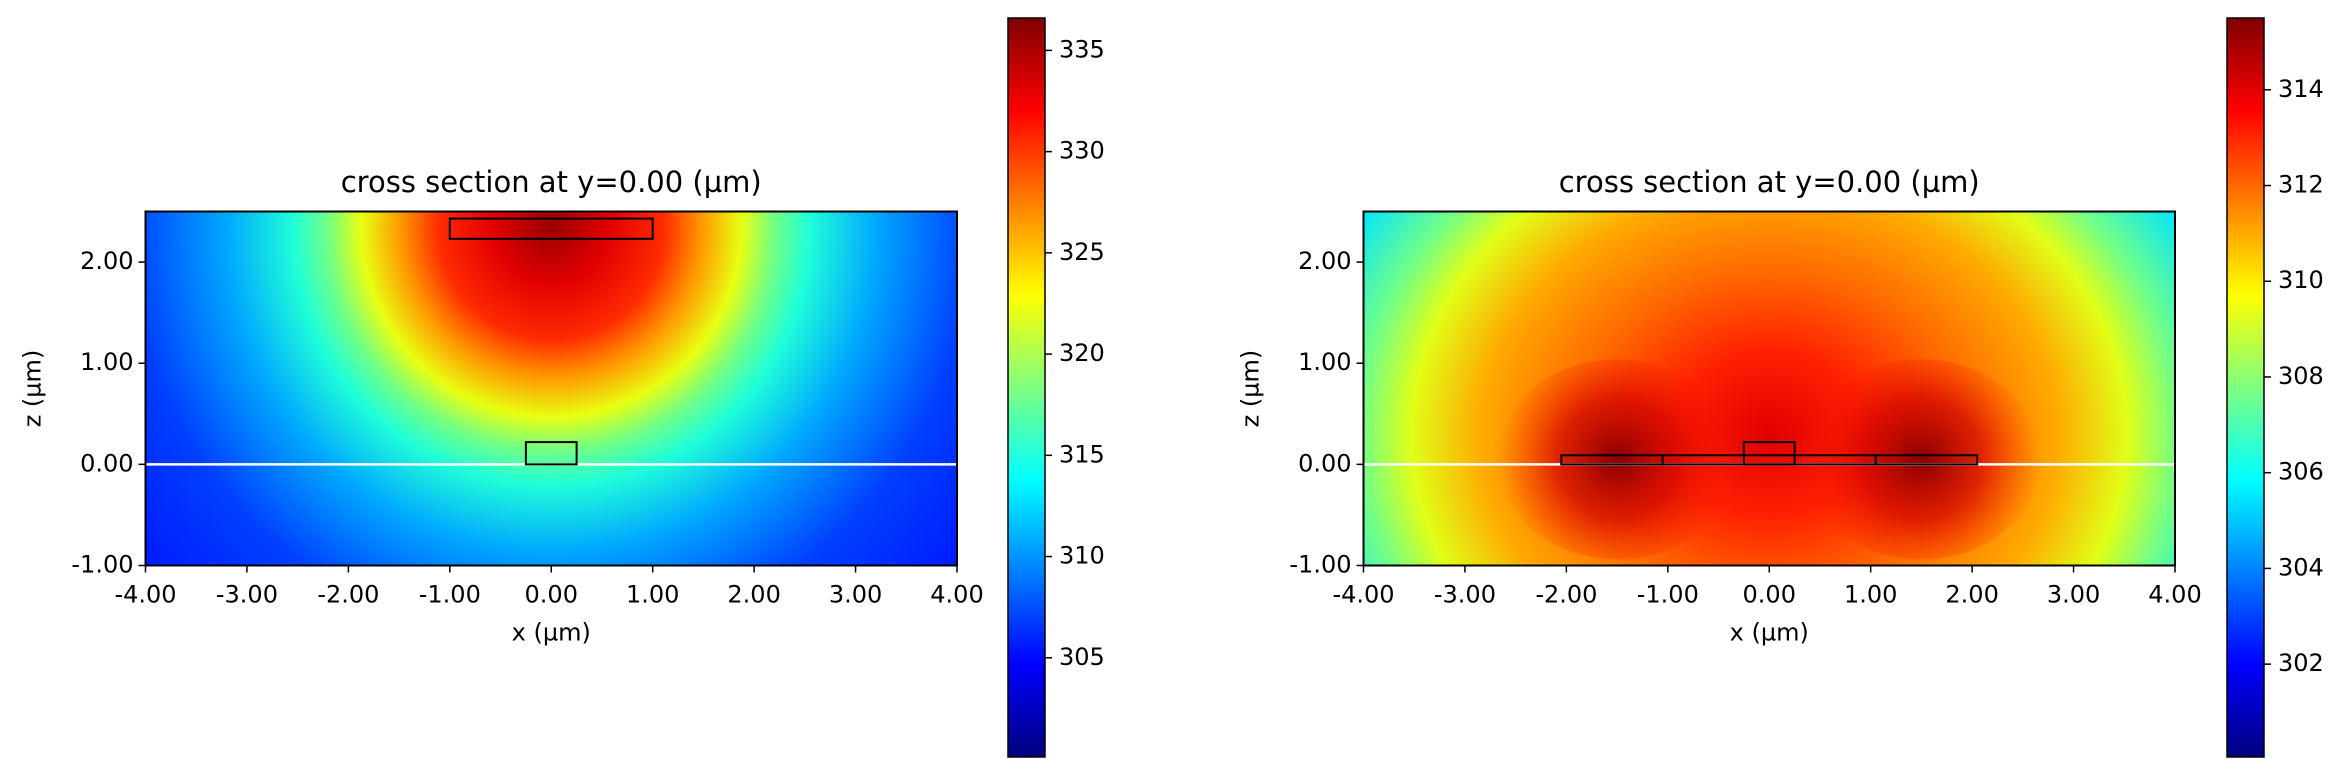  What do you see at coordinates (1082, 151) in the screenshot?
I see `colorbar-tick-label: 330` at bounding box center [1082, 151].